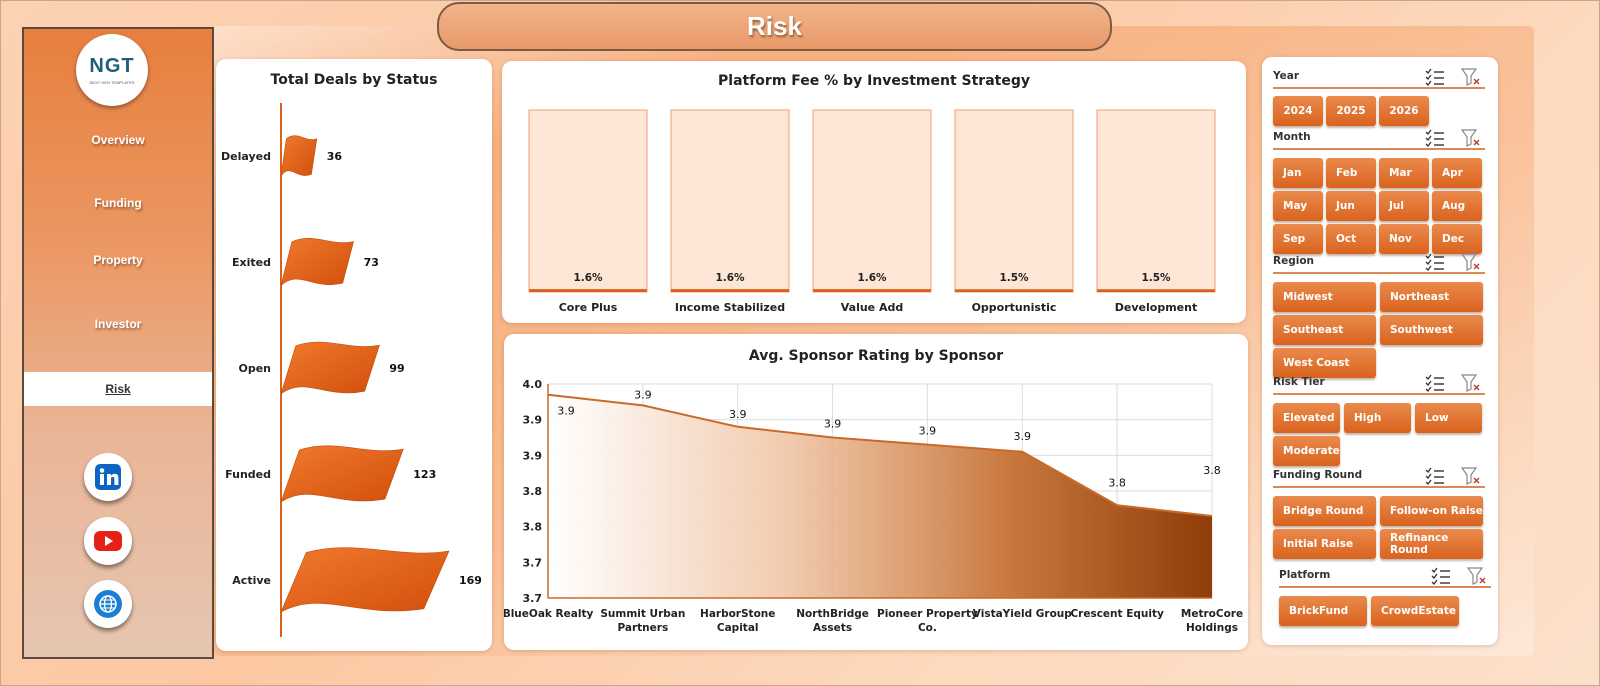 The image size is (1600, 686). Describe the element at coordinates (1404, 173) in the screenshot. I see `slicer-option-month: Mar` at that location.